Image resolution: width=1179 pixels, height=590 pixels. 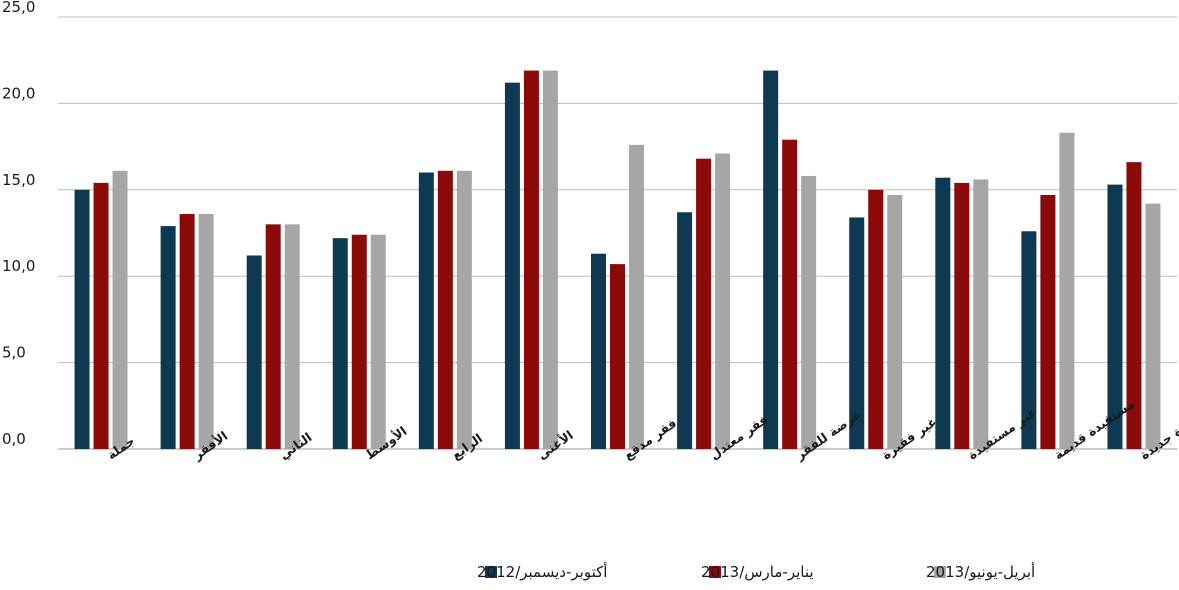 I want to click on y-tick-label: 15,0, so click(x=18, y=180).